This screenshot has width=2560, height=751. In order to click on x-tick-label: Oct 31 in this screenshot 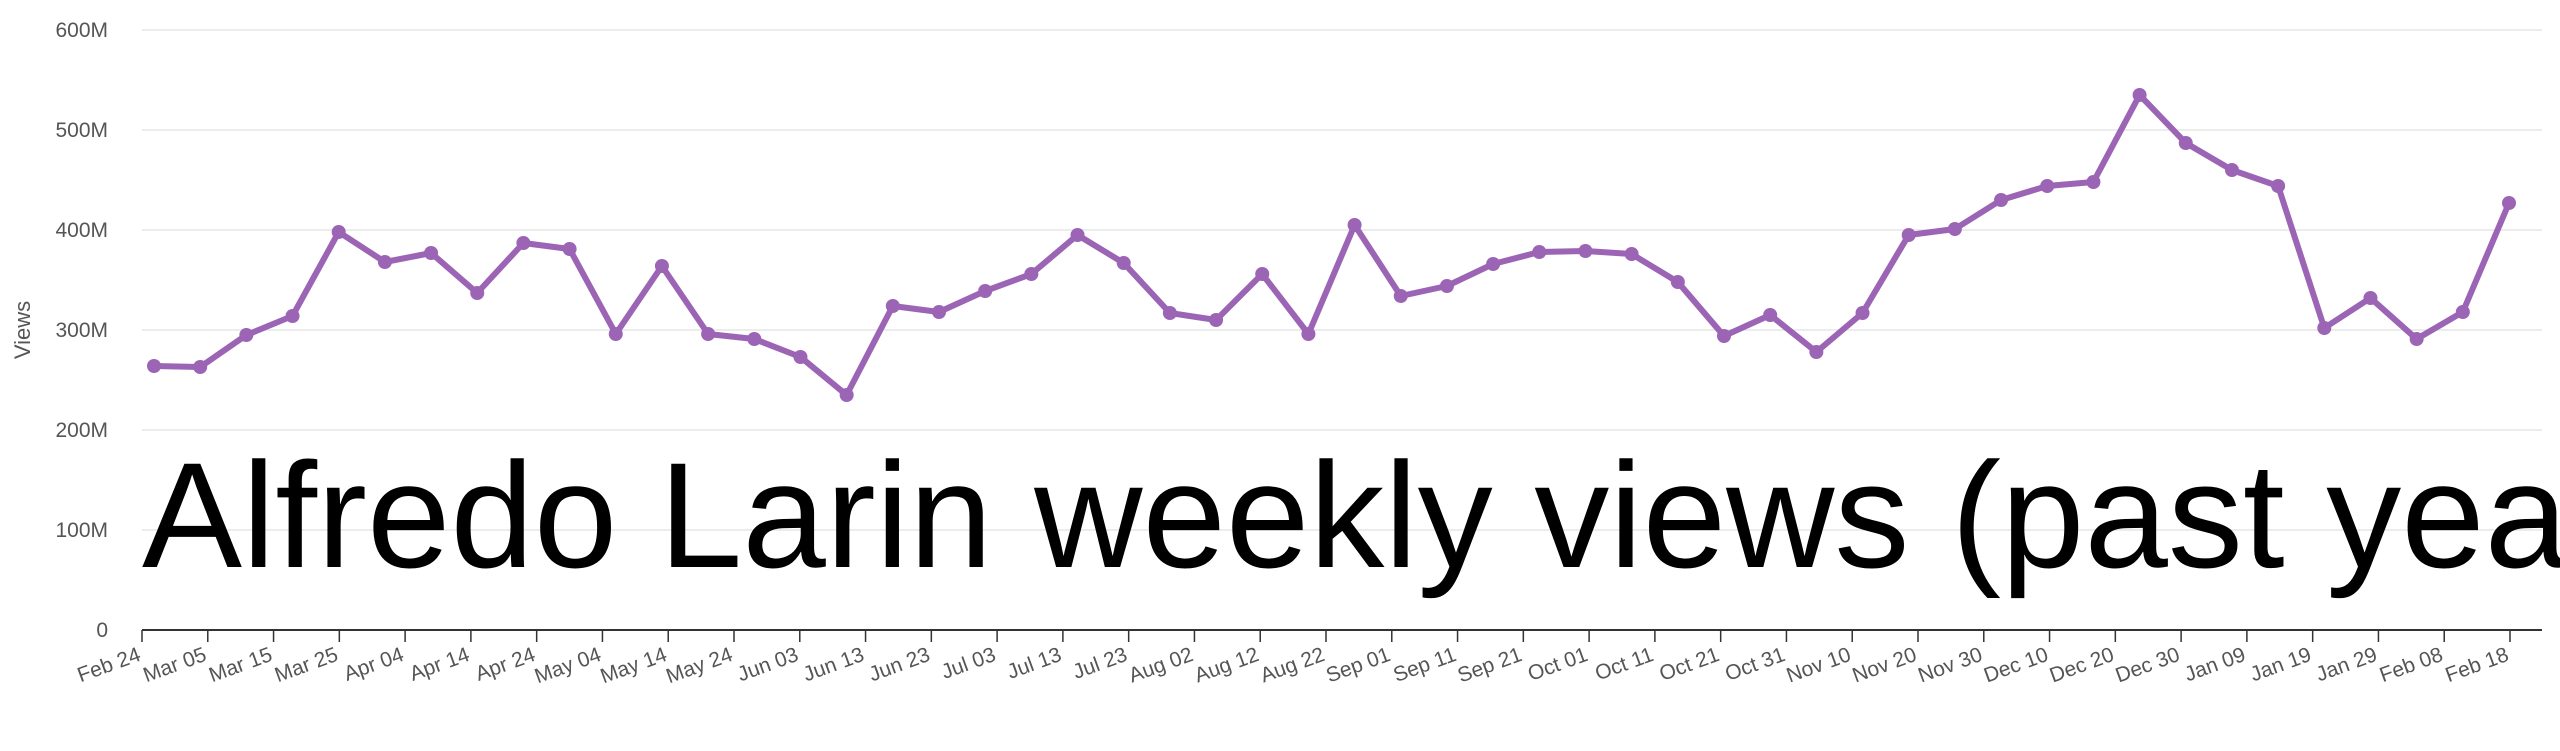, I will do `click(1755, 664)`.